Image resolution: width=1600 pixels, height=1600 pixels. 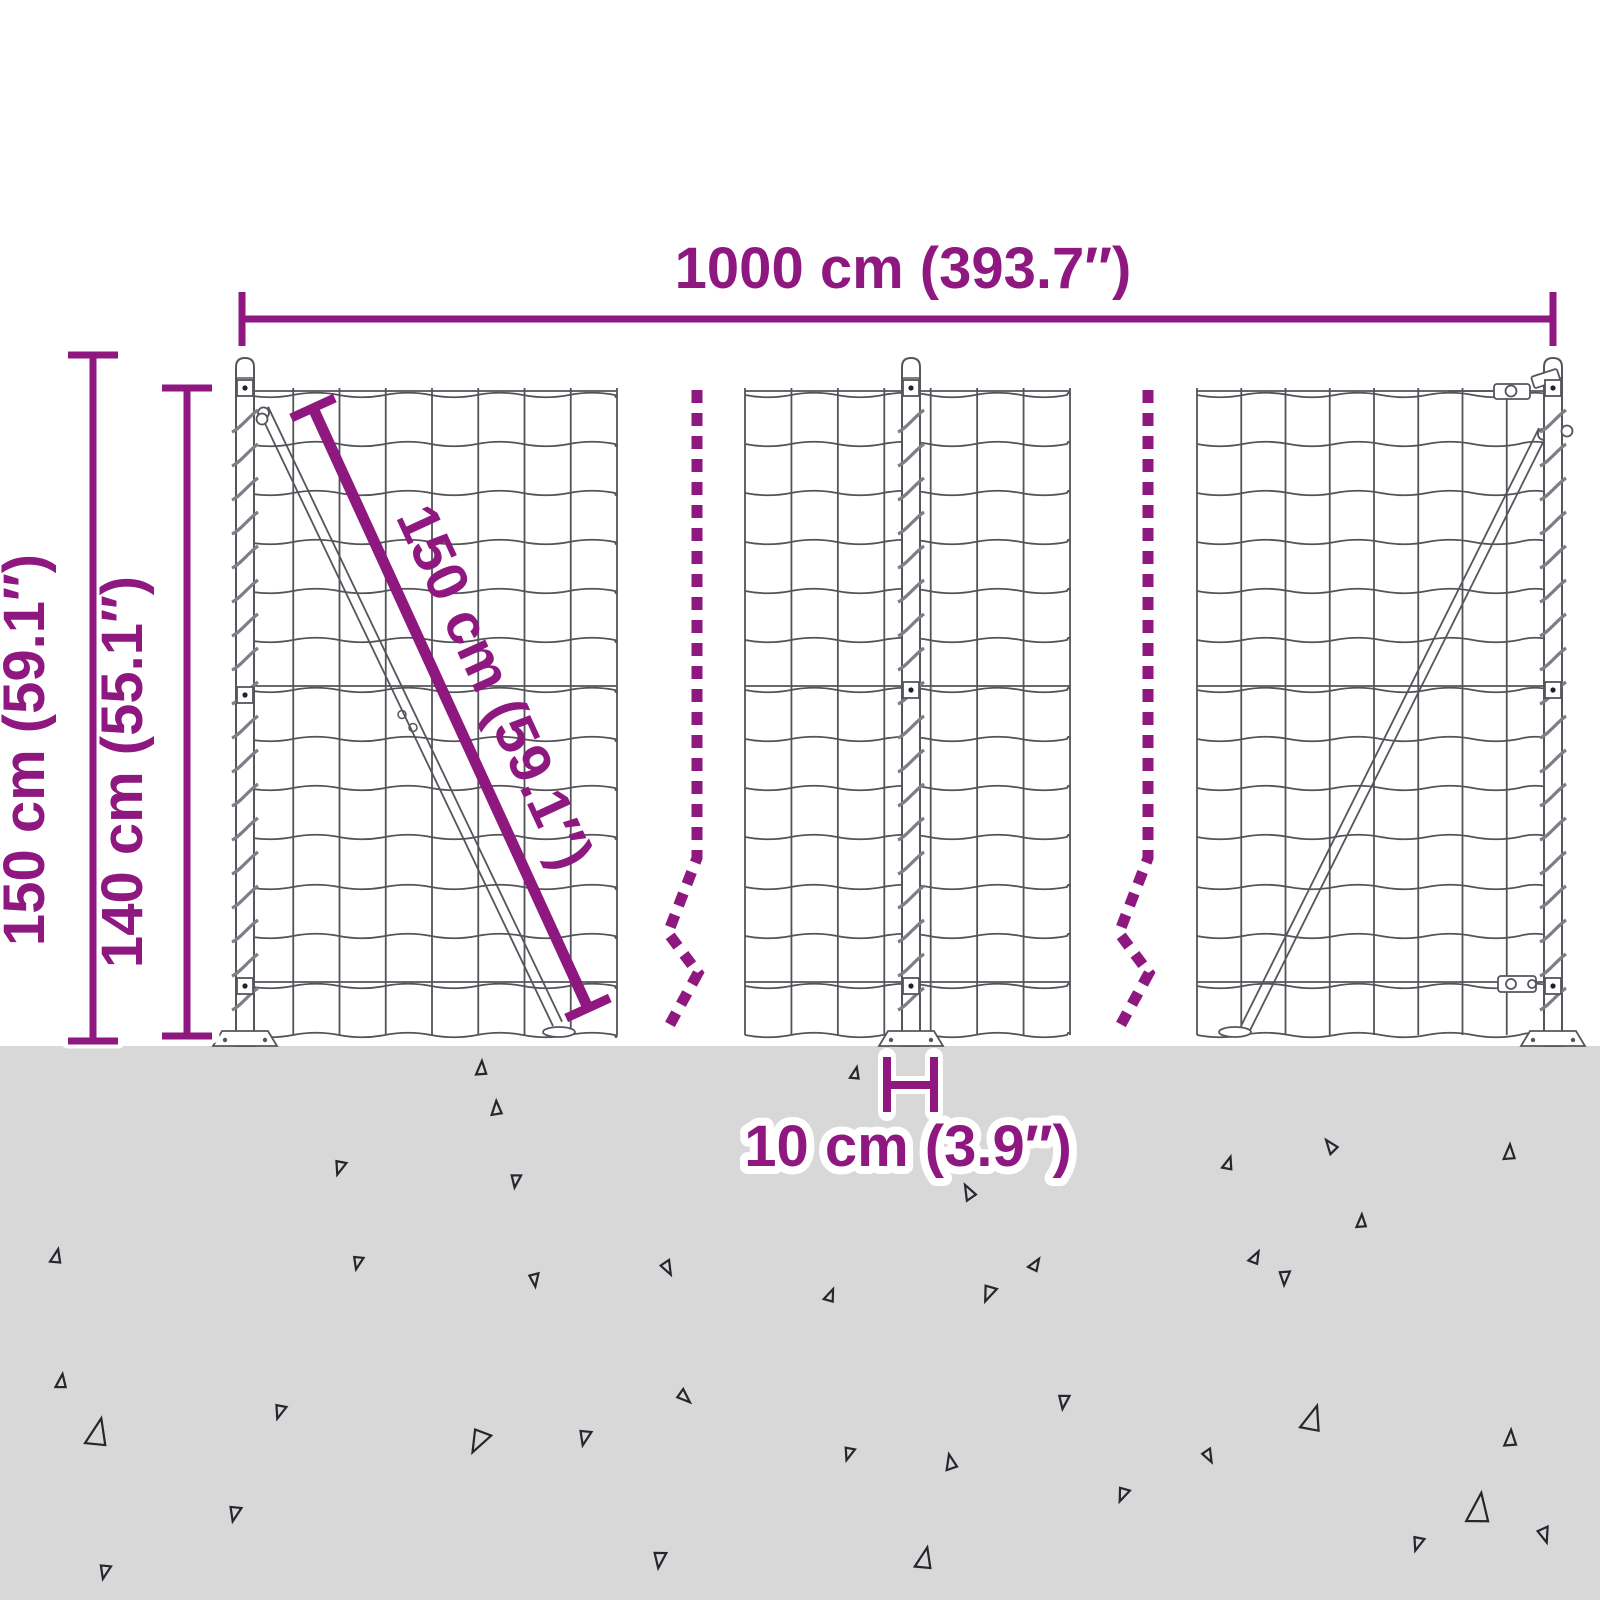 What do you see at coordinates (1511, 984) in the screenshot?
I see `tensioner-bolt` at bounding box center [1511, 984].